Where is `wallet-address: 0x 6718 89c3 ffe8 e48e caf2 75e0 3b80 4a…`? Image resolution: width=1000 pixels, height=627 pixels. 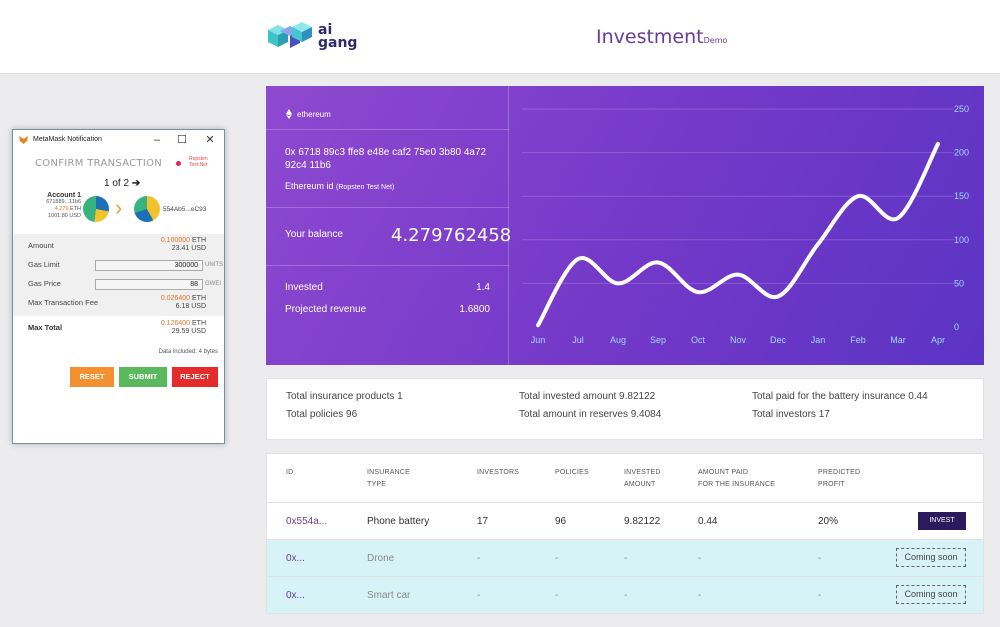 wallet-address: 0x 6718 89c3 ffe8 e48e caf2 75e0 3b80 4a… is located at coordinates (386, 159).